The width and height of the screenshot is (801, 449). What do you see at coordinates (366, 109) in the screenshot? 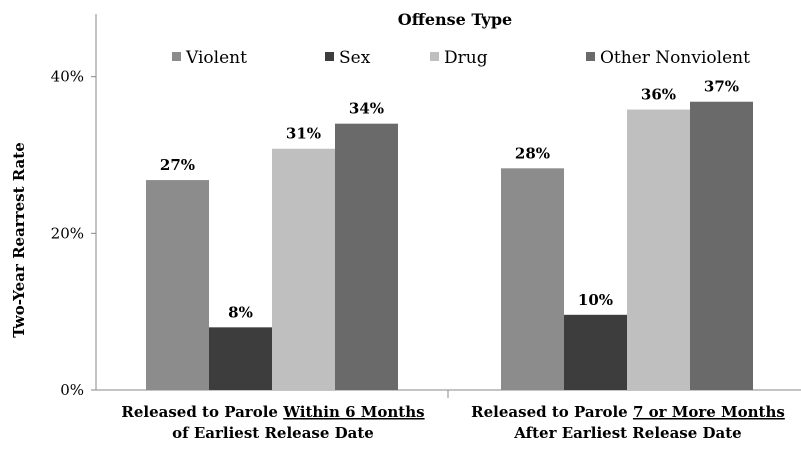
I see `bar-value-label: 34%` at bounding box center [366, 109].